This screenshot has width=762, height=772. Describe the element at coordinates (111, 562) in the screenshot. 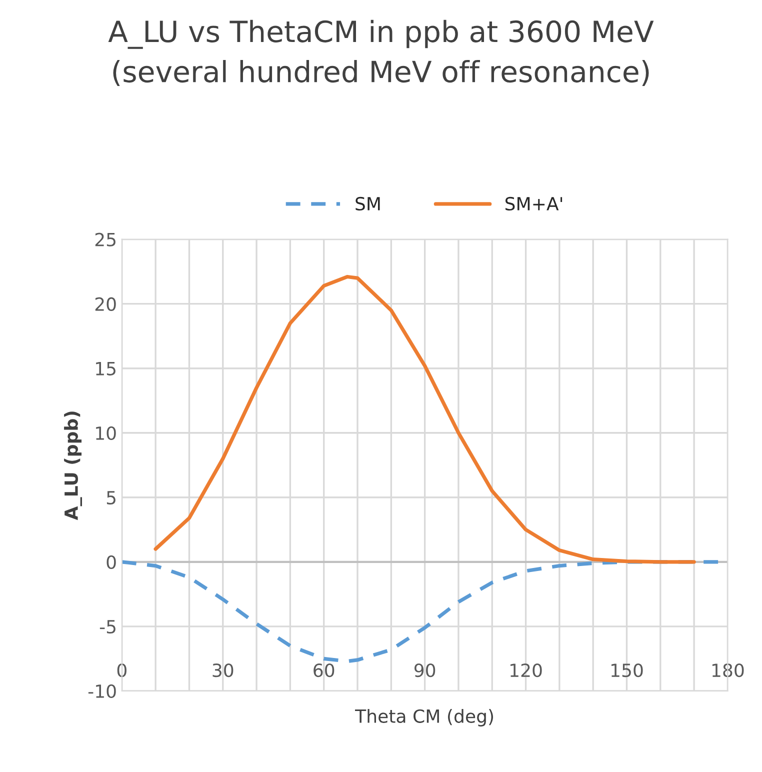

I see `y-tick-label: 0` at that location.